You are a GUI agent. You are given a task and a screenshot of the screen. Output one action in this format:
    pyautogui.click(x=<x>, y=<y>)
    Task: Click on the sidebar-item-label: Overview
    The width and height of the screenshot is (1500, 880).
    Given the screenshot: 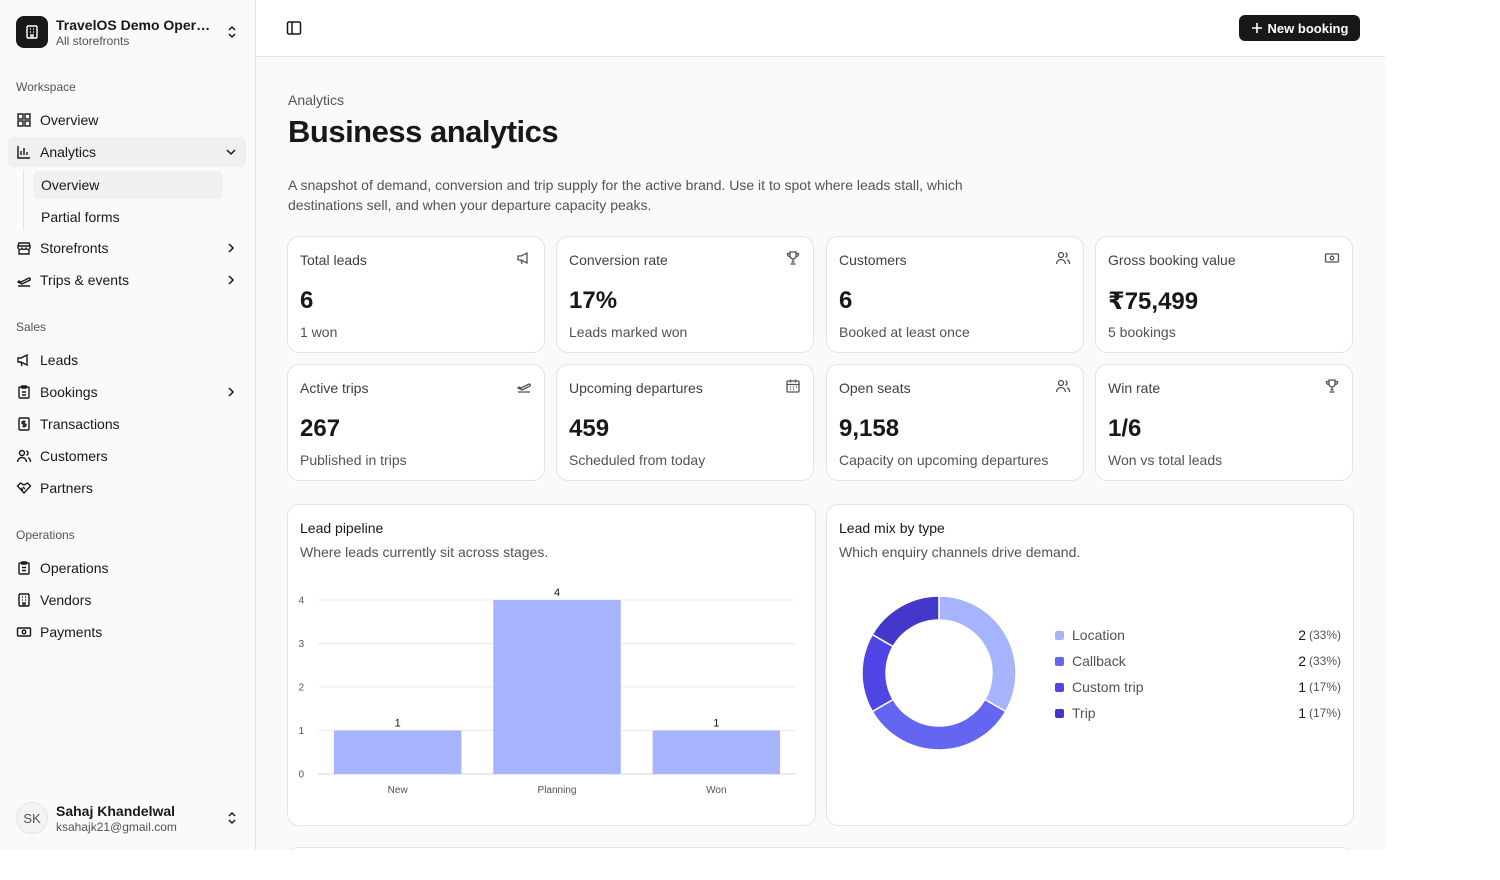 What is the action you would take?
    pyautogui.click(x=69, y=120)
    